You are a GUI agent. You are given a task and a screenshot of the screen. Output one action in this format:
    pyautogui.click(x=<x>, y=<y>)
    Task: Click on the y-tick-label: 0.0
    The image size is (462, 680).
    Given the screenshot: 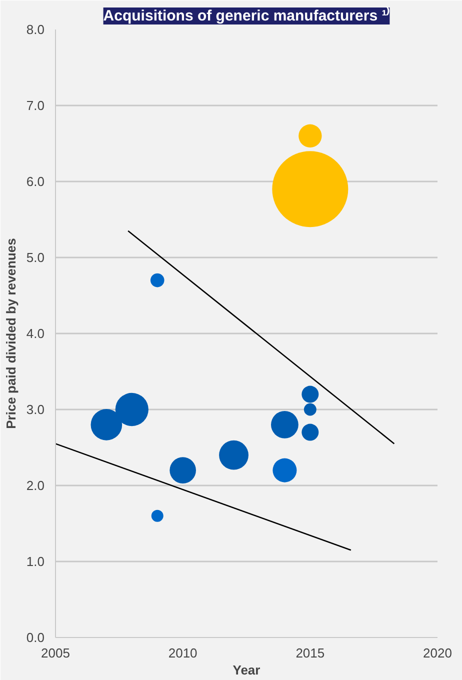 What is the action you would take?
    pyautogui.click(x=35, y=637)
    